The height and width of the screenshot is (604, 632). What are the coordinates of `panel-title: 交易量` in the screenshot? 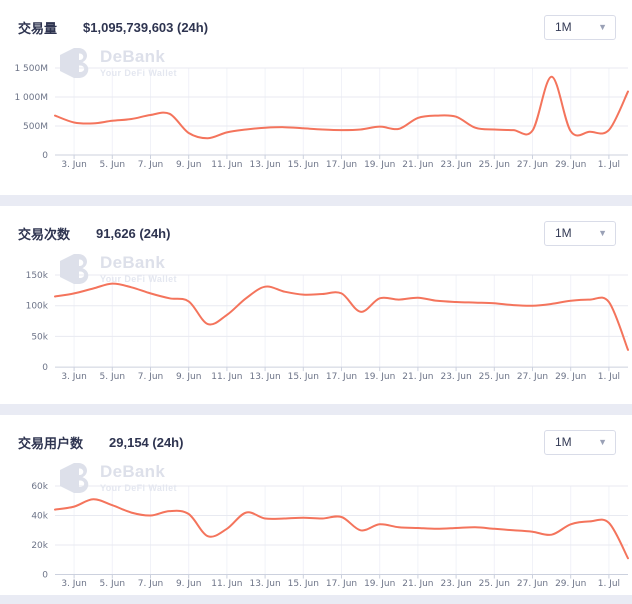 It's located at (38, 28).